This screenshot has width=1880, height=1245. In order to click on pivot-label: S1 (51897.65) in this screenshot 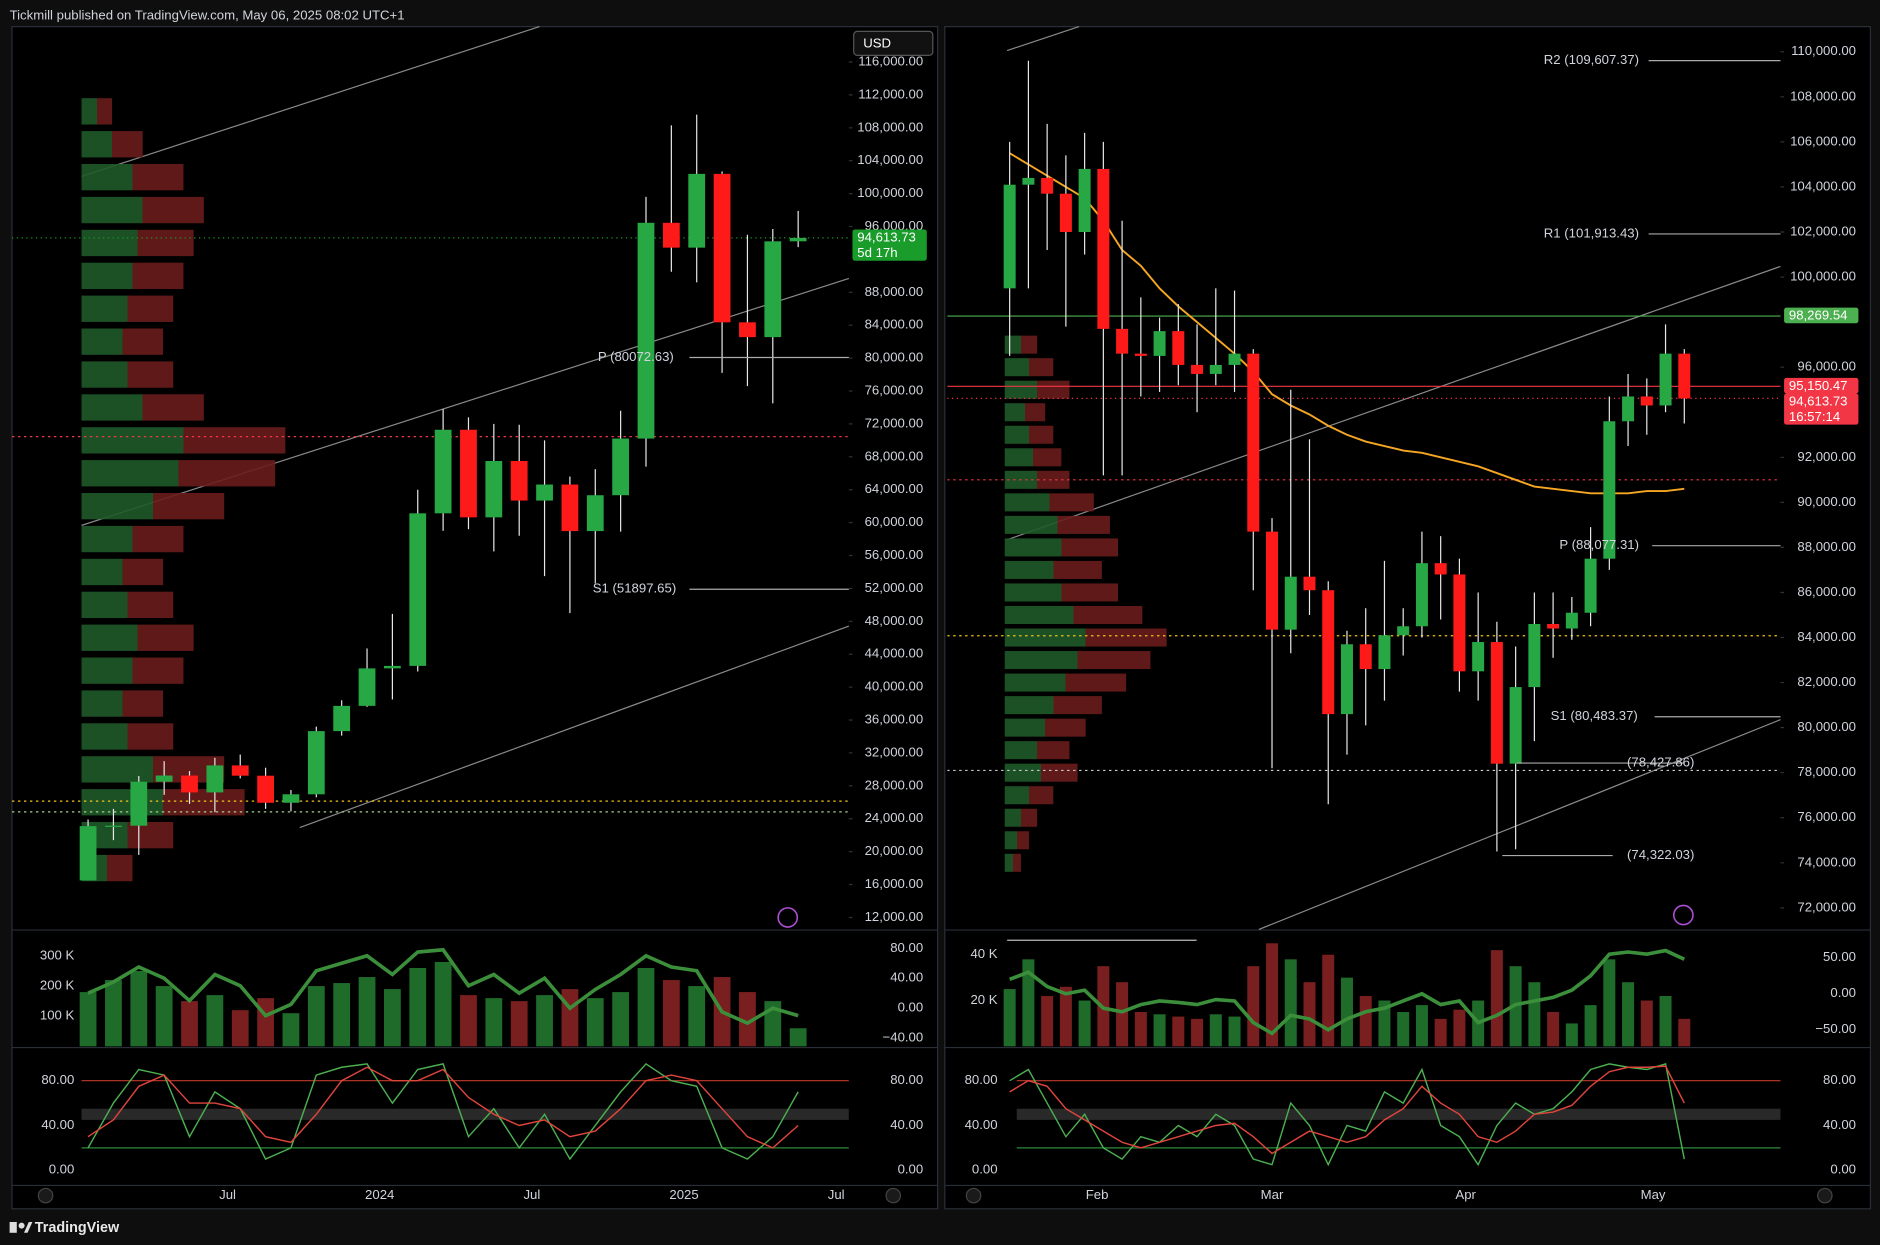, I will do `click(634, 588)`.